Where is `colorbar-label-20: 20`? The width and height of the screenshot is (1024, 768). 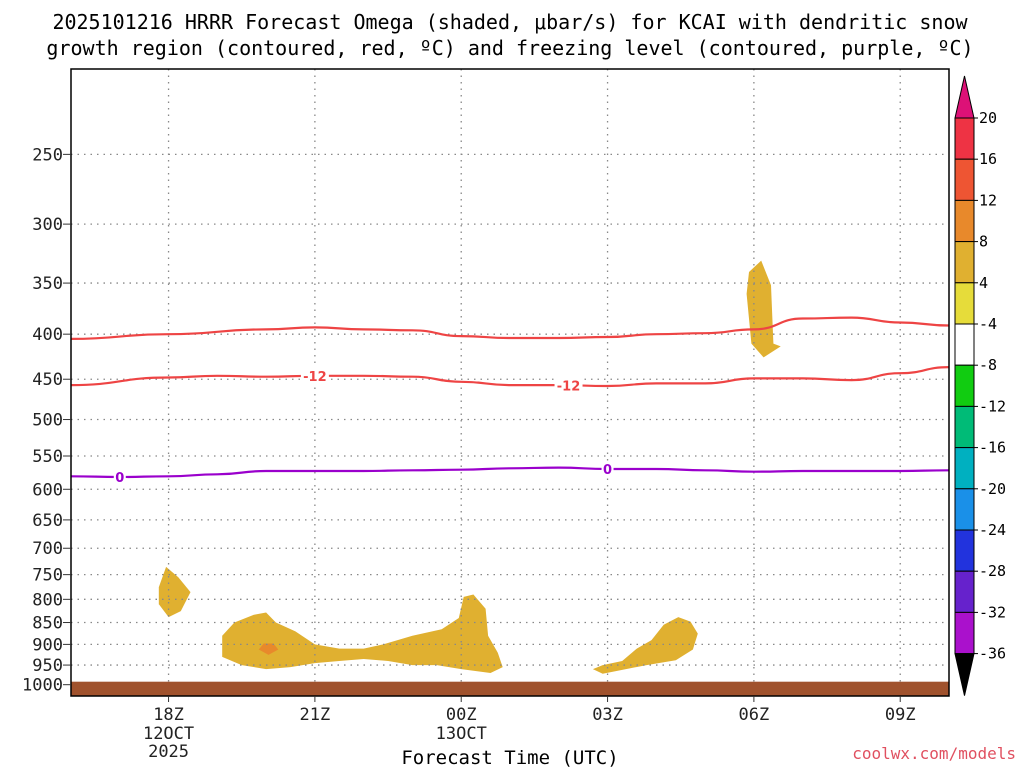
colorbar-label-20: 20 is located at coordinates (988, 118).